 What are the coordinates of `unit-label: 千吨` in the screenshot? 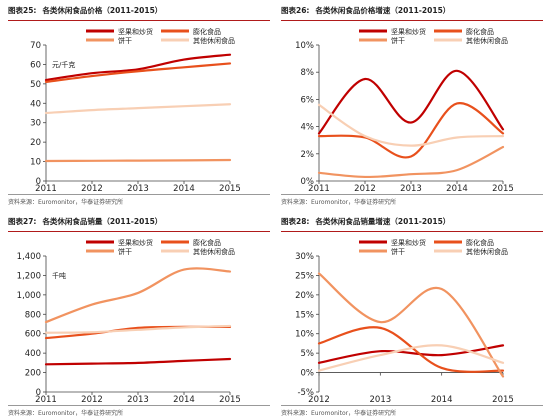 It's located at (59, 275).